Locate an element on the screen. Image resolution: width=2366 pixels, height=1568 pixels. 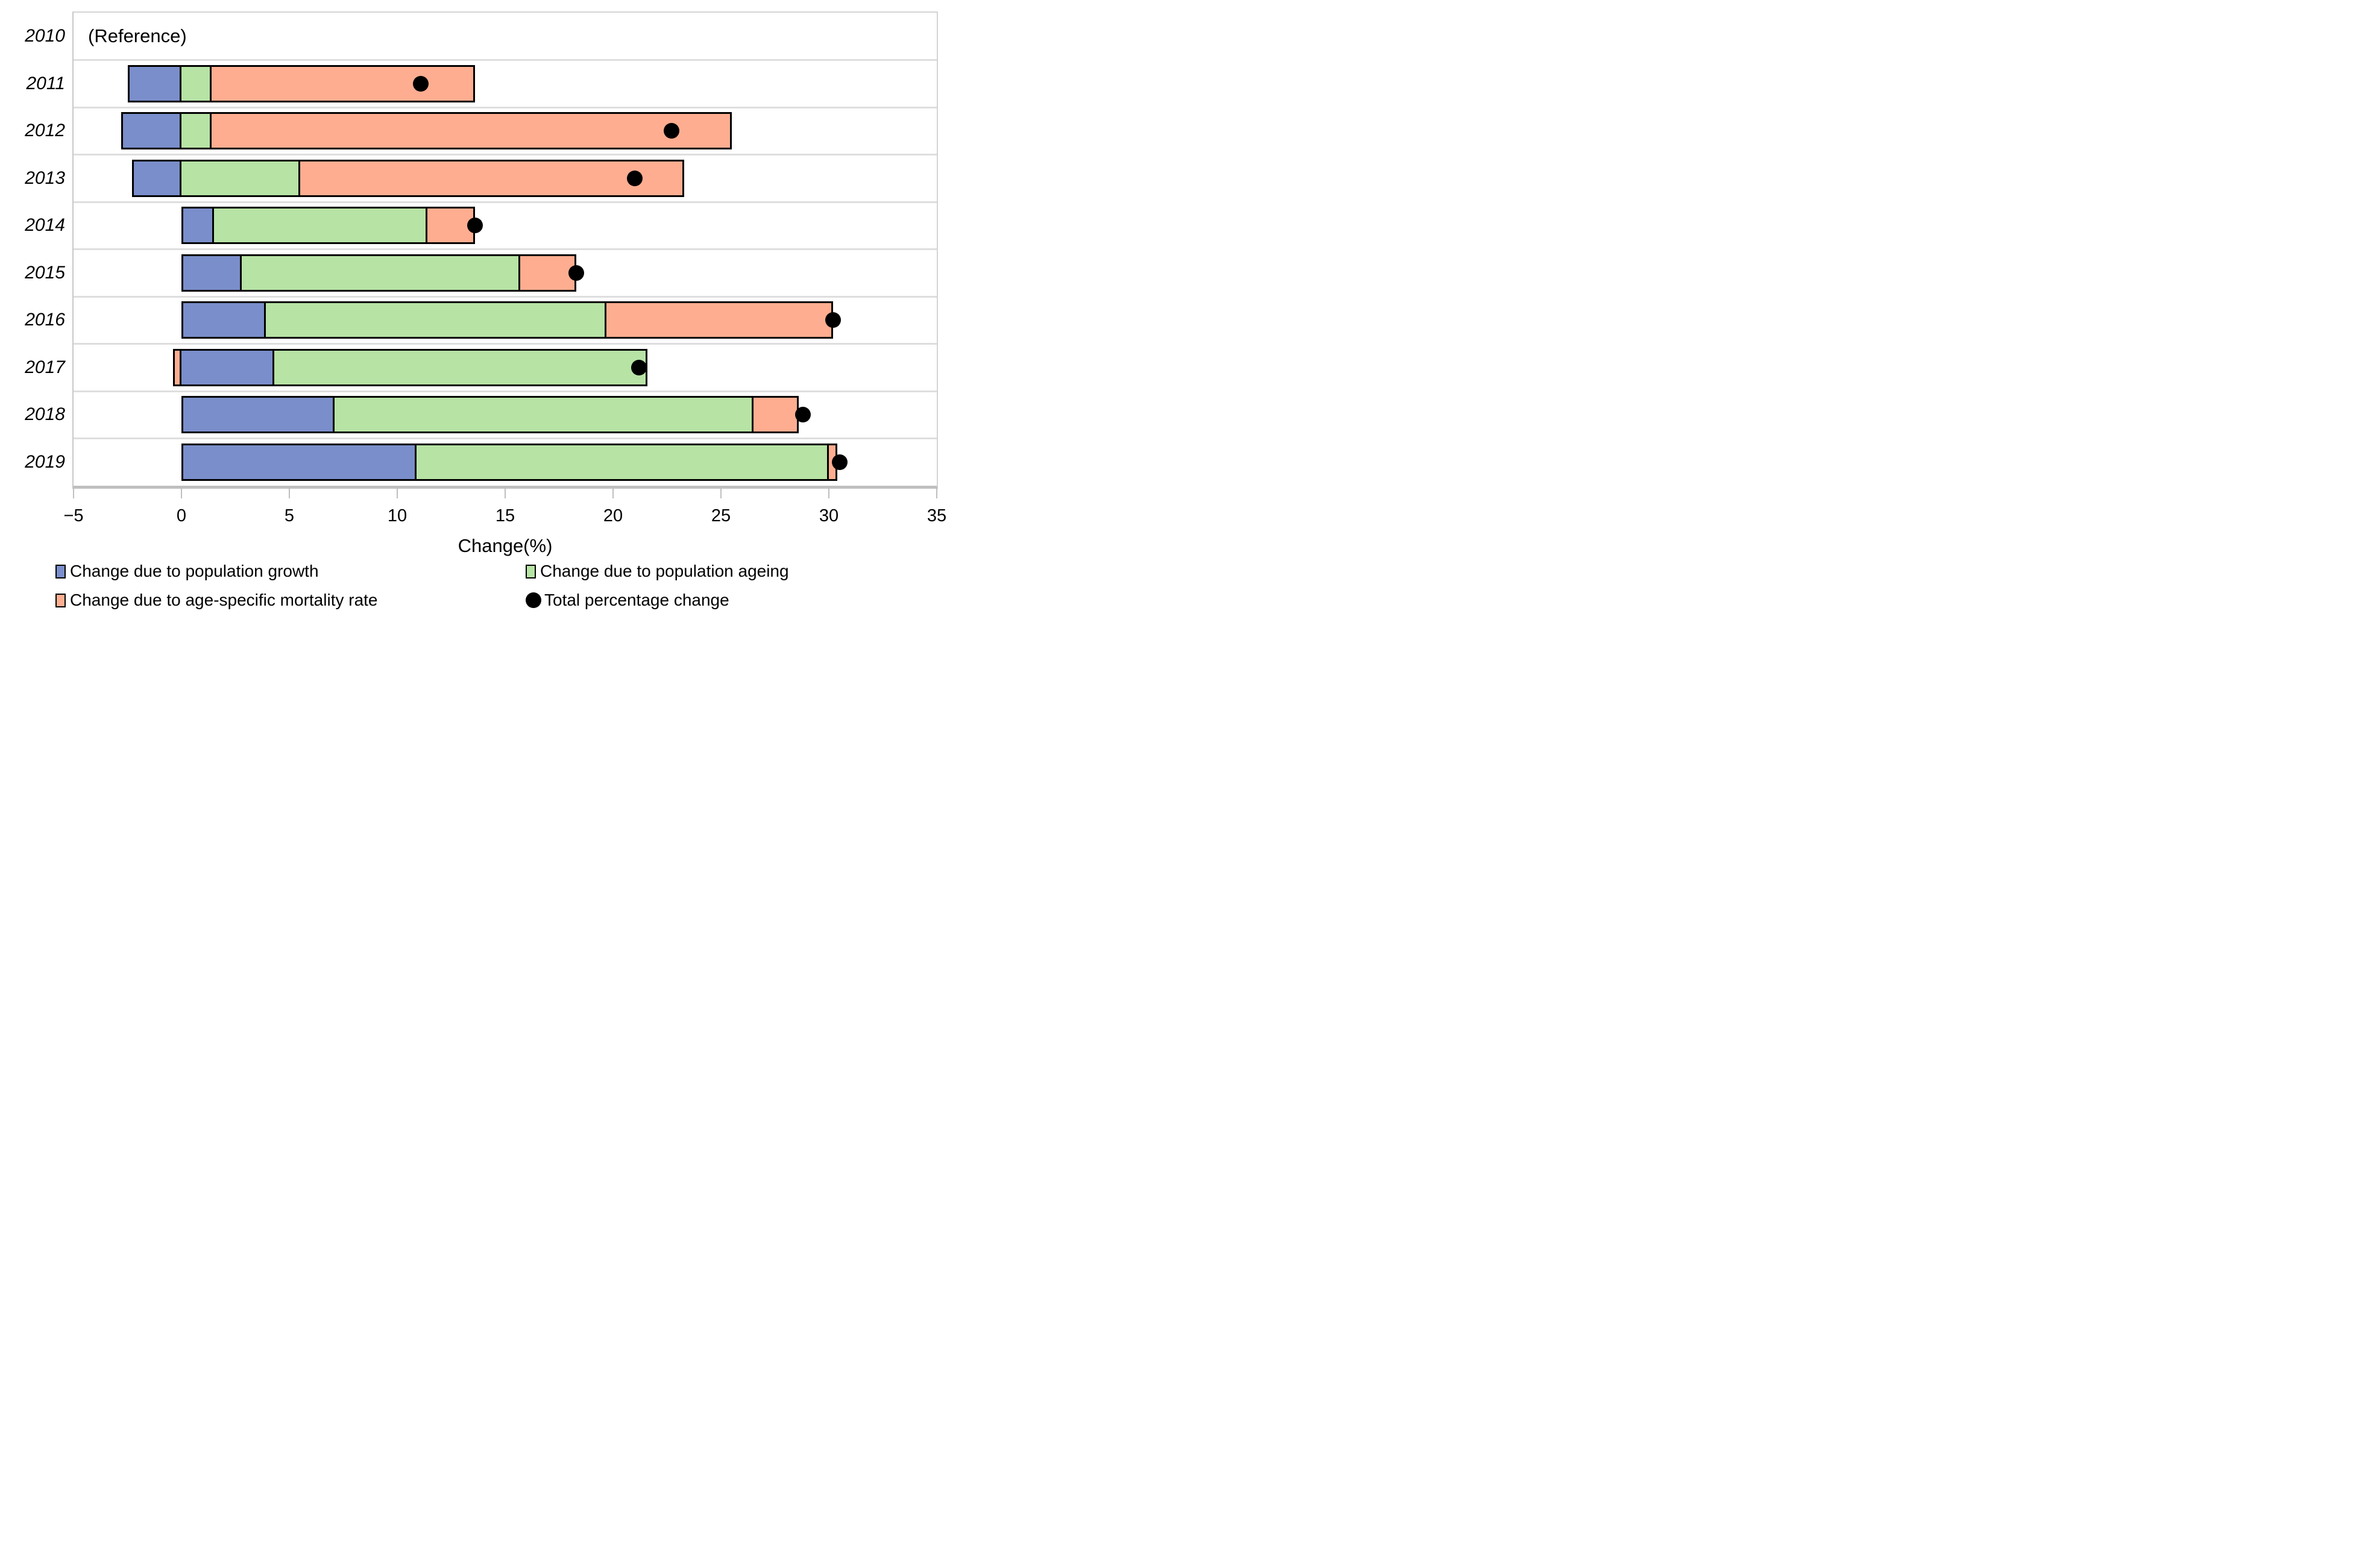
total-change-dot-2014 is located at coordinates (475, 226).